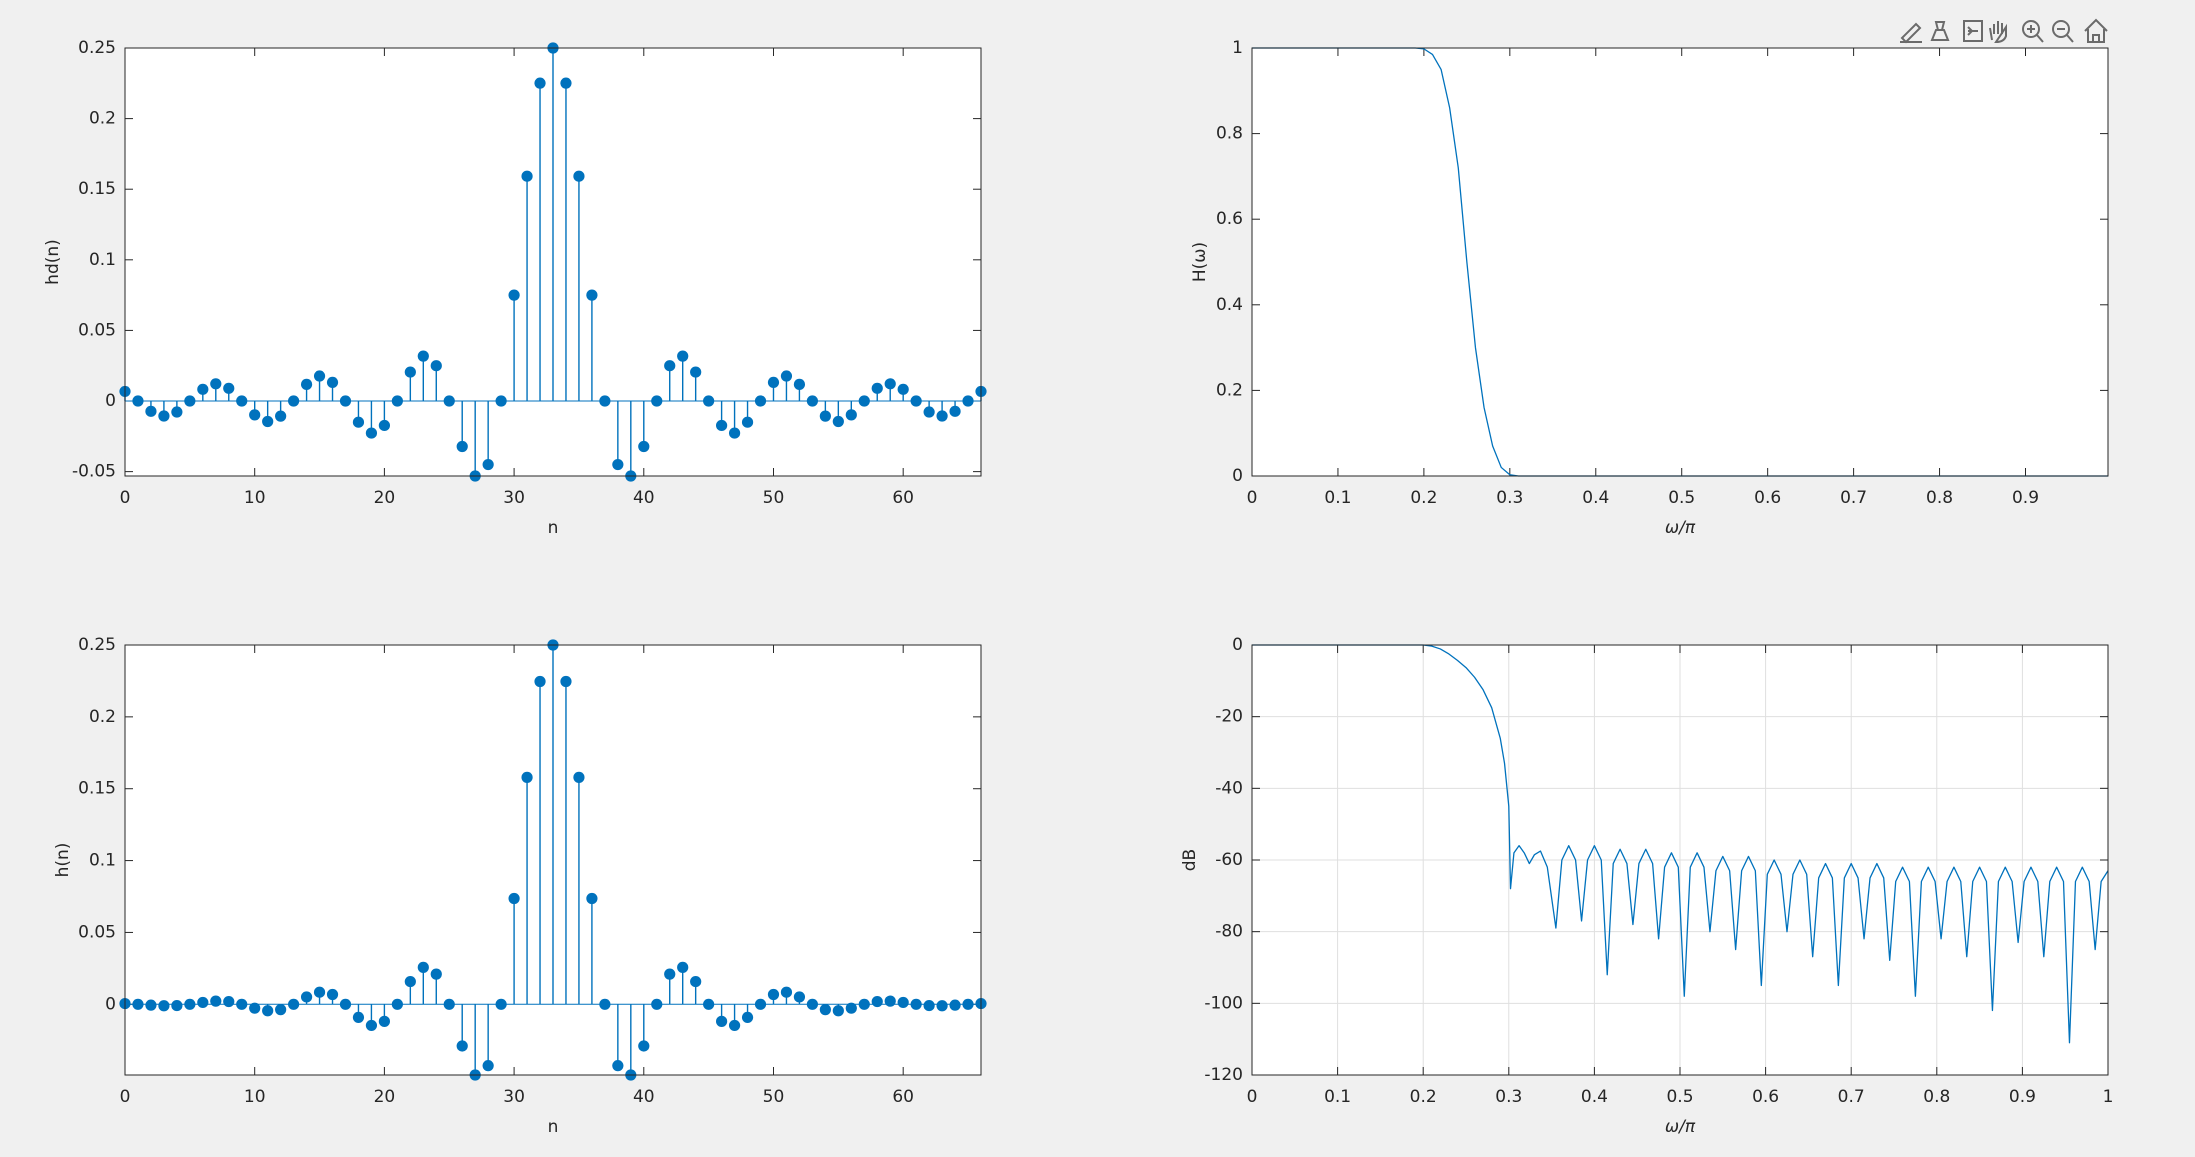 The image size is (2195, 1157). I want to click on home-tool, so click(2096, 30).